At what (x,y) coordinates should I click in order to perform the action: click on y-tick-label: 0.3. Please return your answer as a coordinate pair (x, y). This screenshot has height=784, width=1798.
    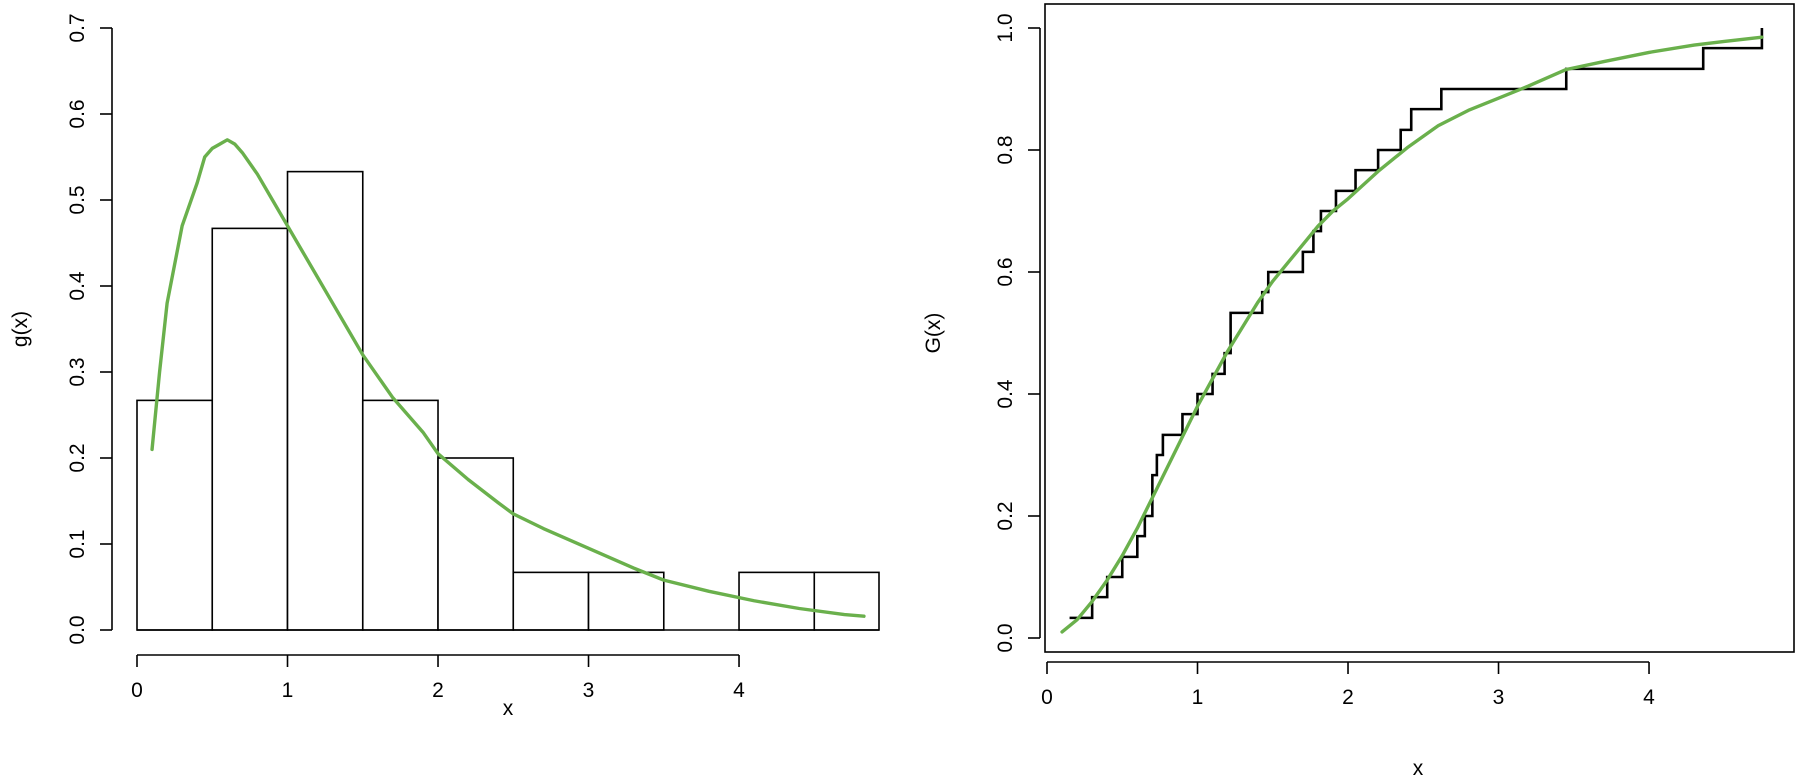
    Looking at the image, I should click on (77, 371).